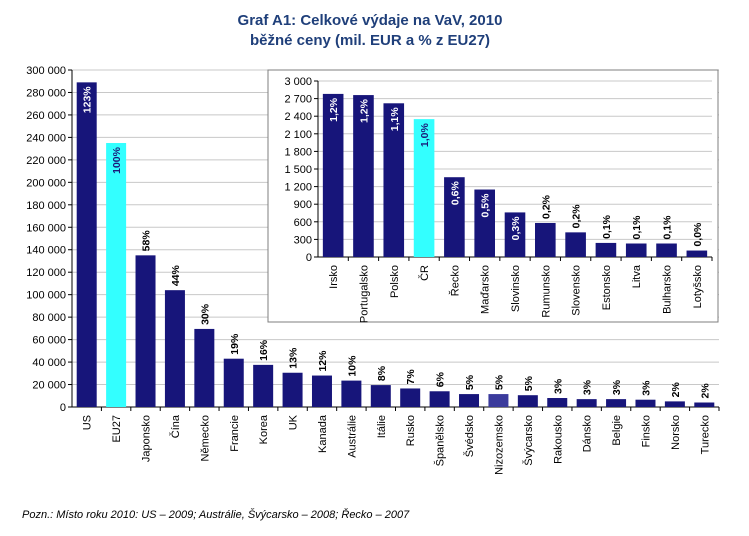 Image resolution: width=749 pixels, height=536 pixels. Describe the element at coordinates (334, 277) in the screenshot. I see `inset-category-label: Irsko` at that location.